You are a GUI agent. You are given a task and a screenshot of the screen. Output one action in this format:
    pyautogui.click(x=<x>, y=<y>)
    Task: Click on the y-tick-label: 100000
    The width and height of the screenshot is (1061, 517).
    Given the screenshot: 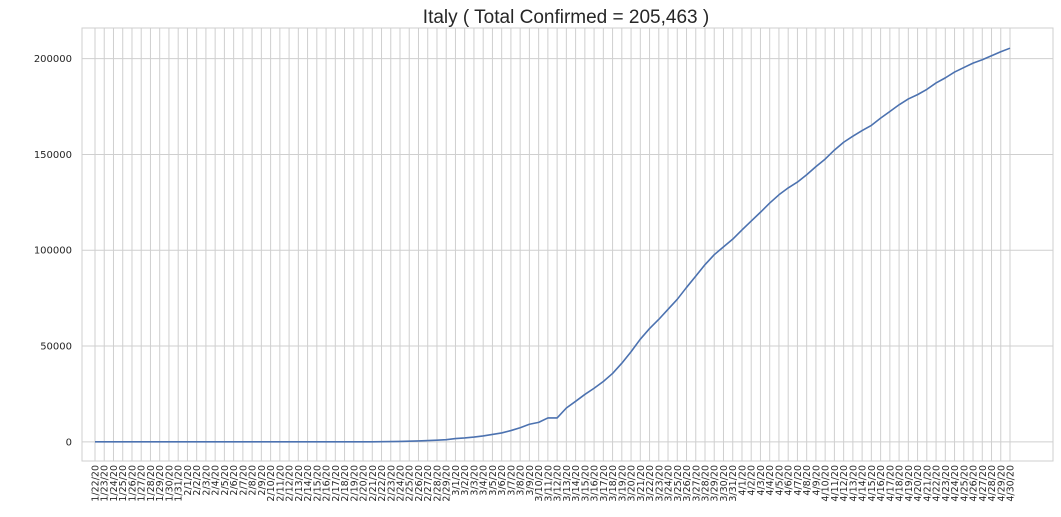 What is the action you would take?
    pyautogui.click(x=53, y=251)
    